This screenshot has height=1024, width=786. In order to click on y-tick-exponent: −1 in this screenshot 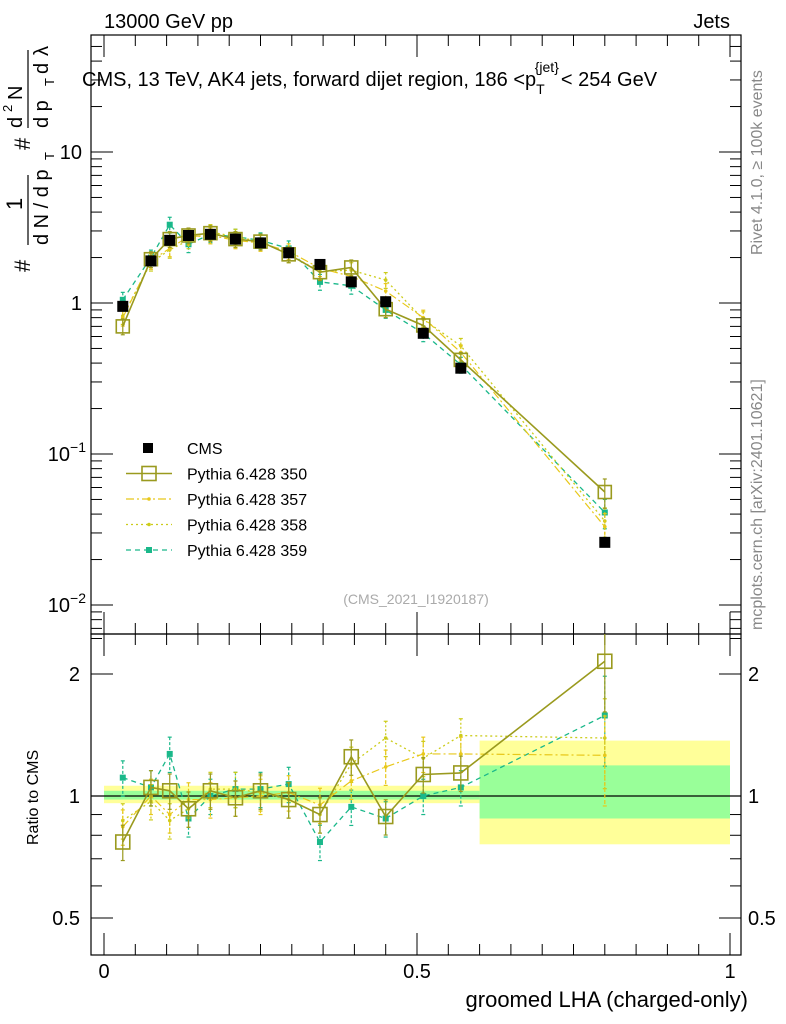, I will do `click(78, 447)`.